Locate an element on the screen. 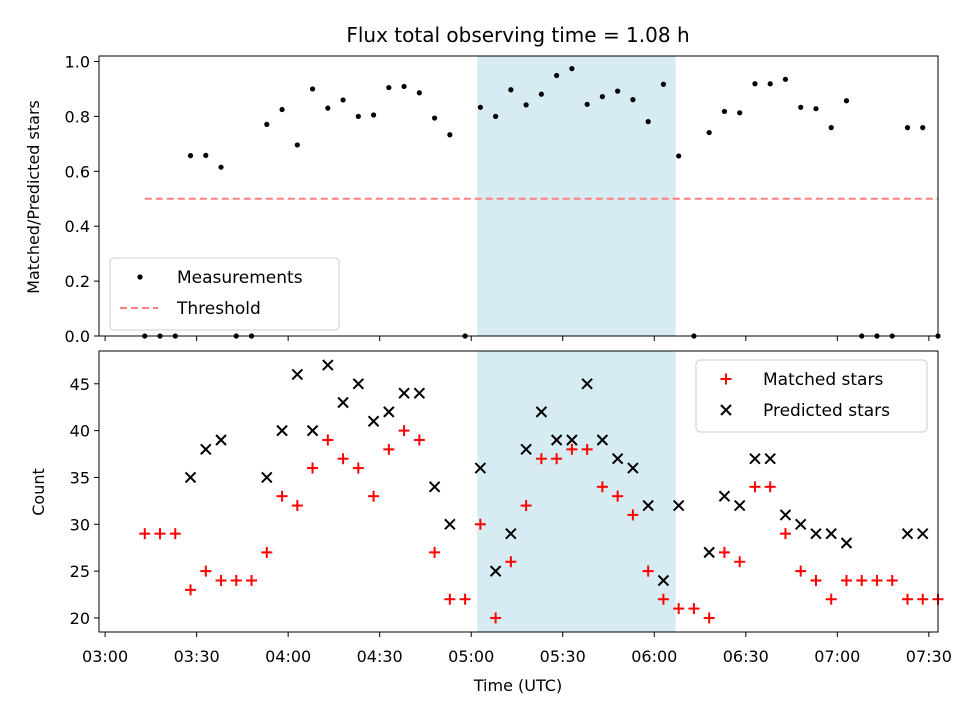 Image resolution: width=960 pixels, height=720 pixels. x-axis-label: Time (UTC) is located at coordinates (517, 685).